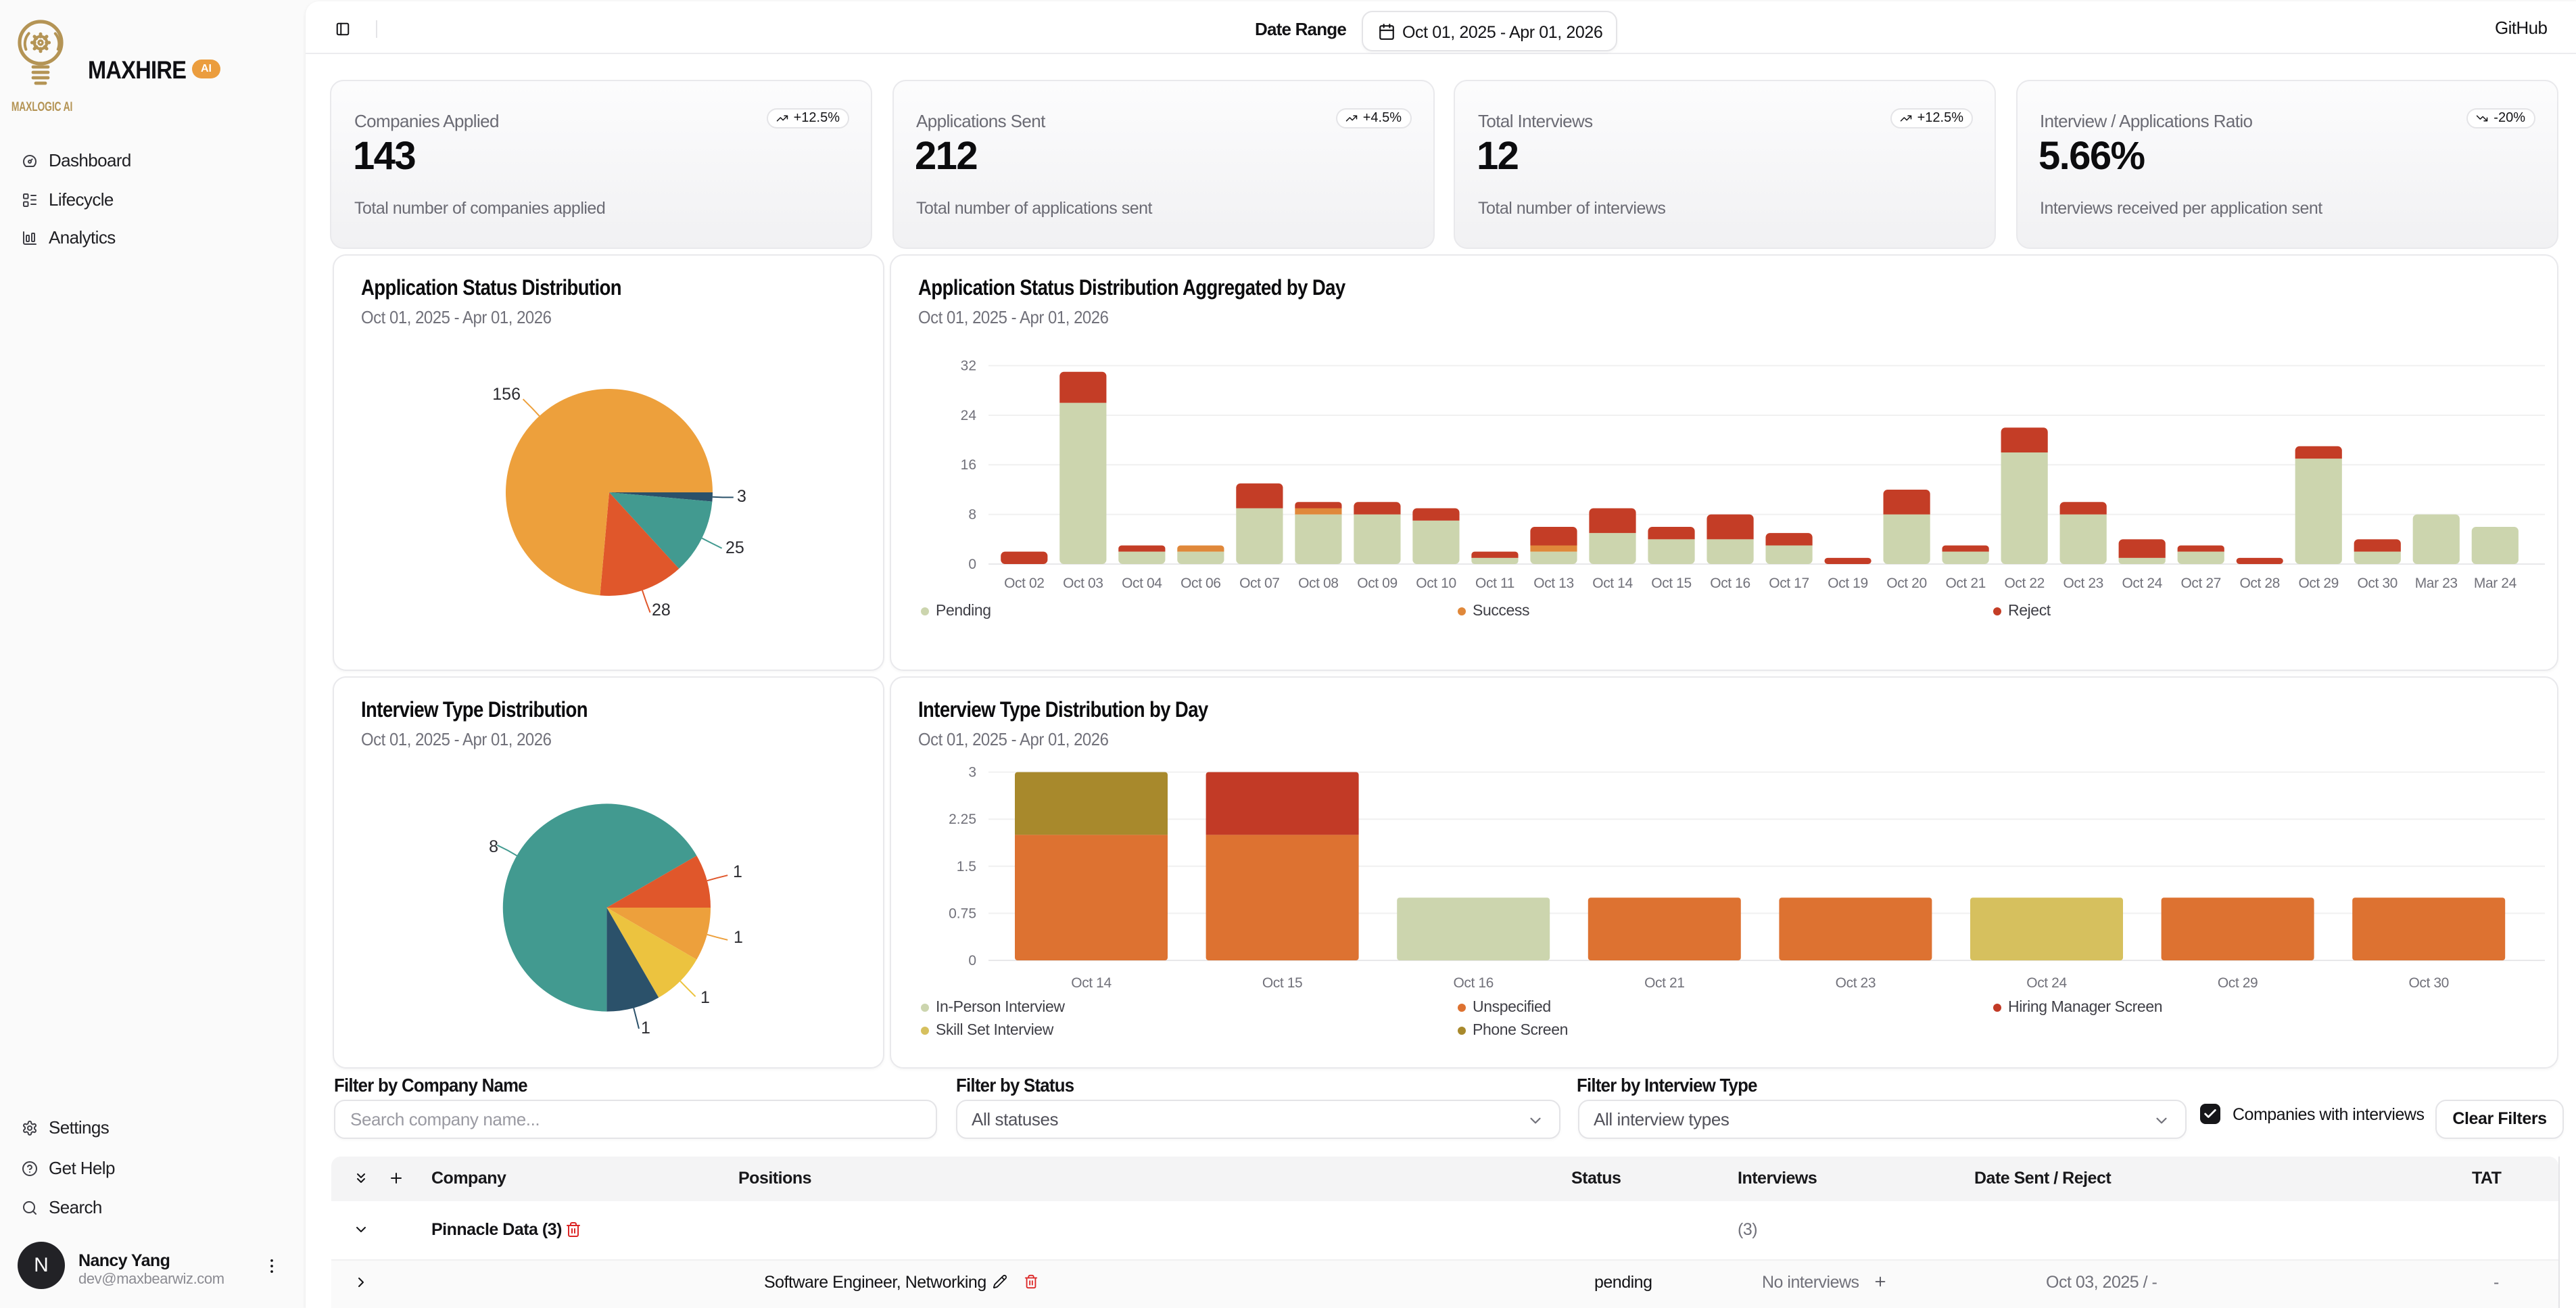 The width and height of the screenshot is (2576, 1308). What do you see at coordinates (968, 366) in the screenshot?
I see `svg-text: 32` at bounding box center [968, 366].